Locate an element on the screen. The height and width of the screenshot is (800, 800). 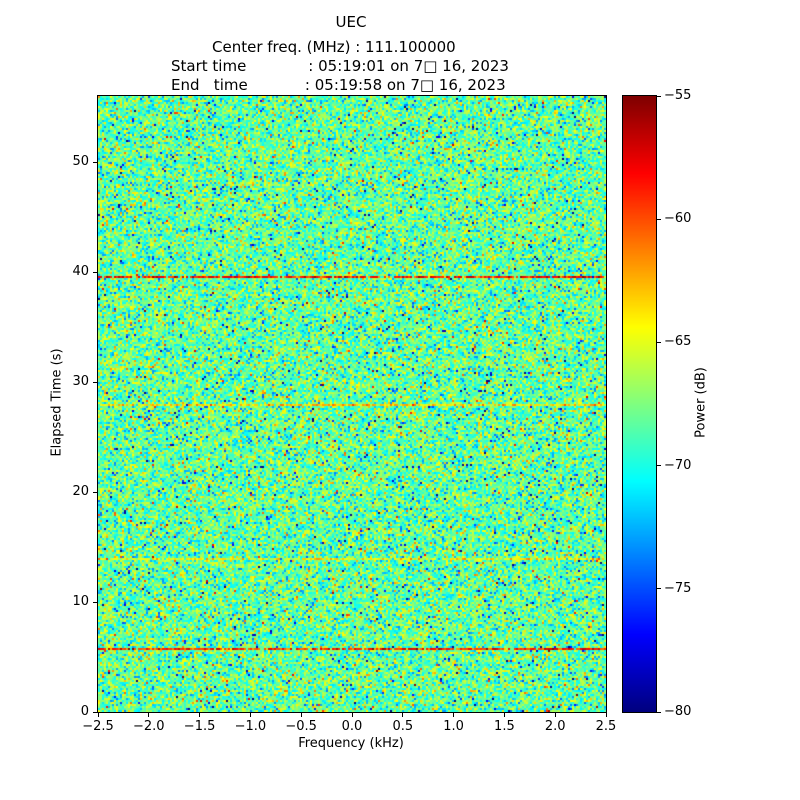
colorbar-tick-label: −75 is located at coordinates (678, 588).